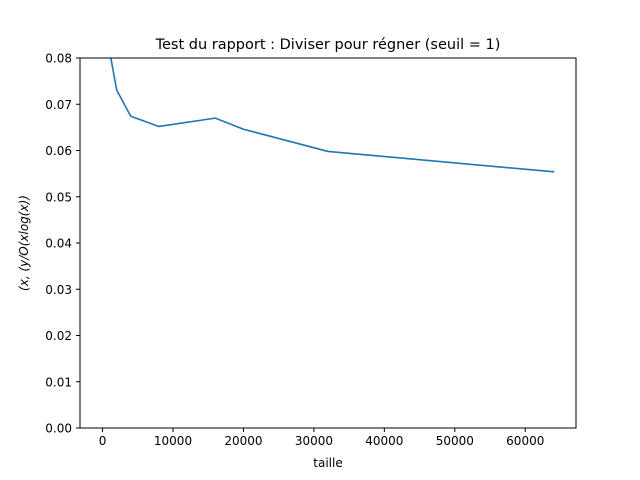  What do you see at coordinates (384, 441) in the screenshot?
I see `x-tick-label: 40000` at bounding box center [384, 441].